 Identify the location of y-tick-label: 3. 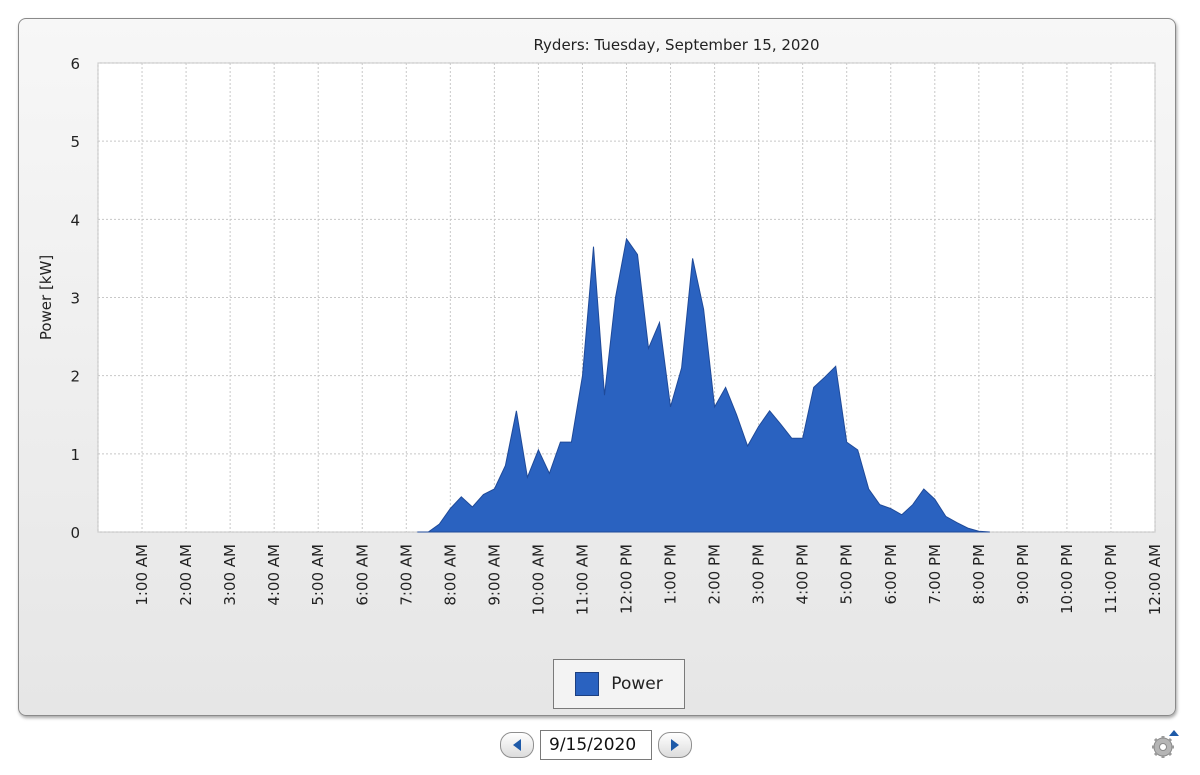
(75, 299).